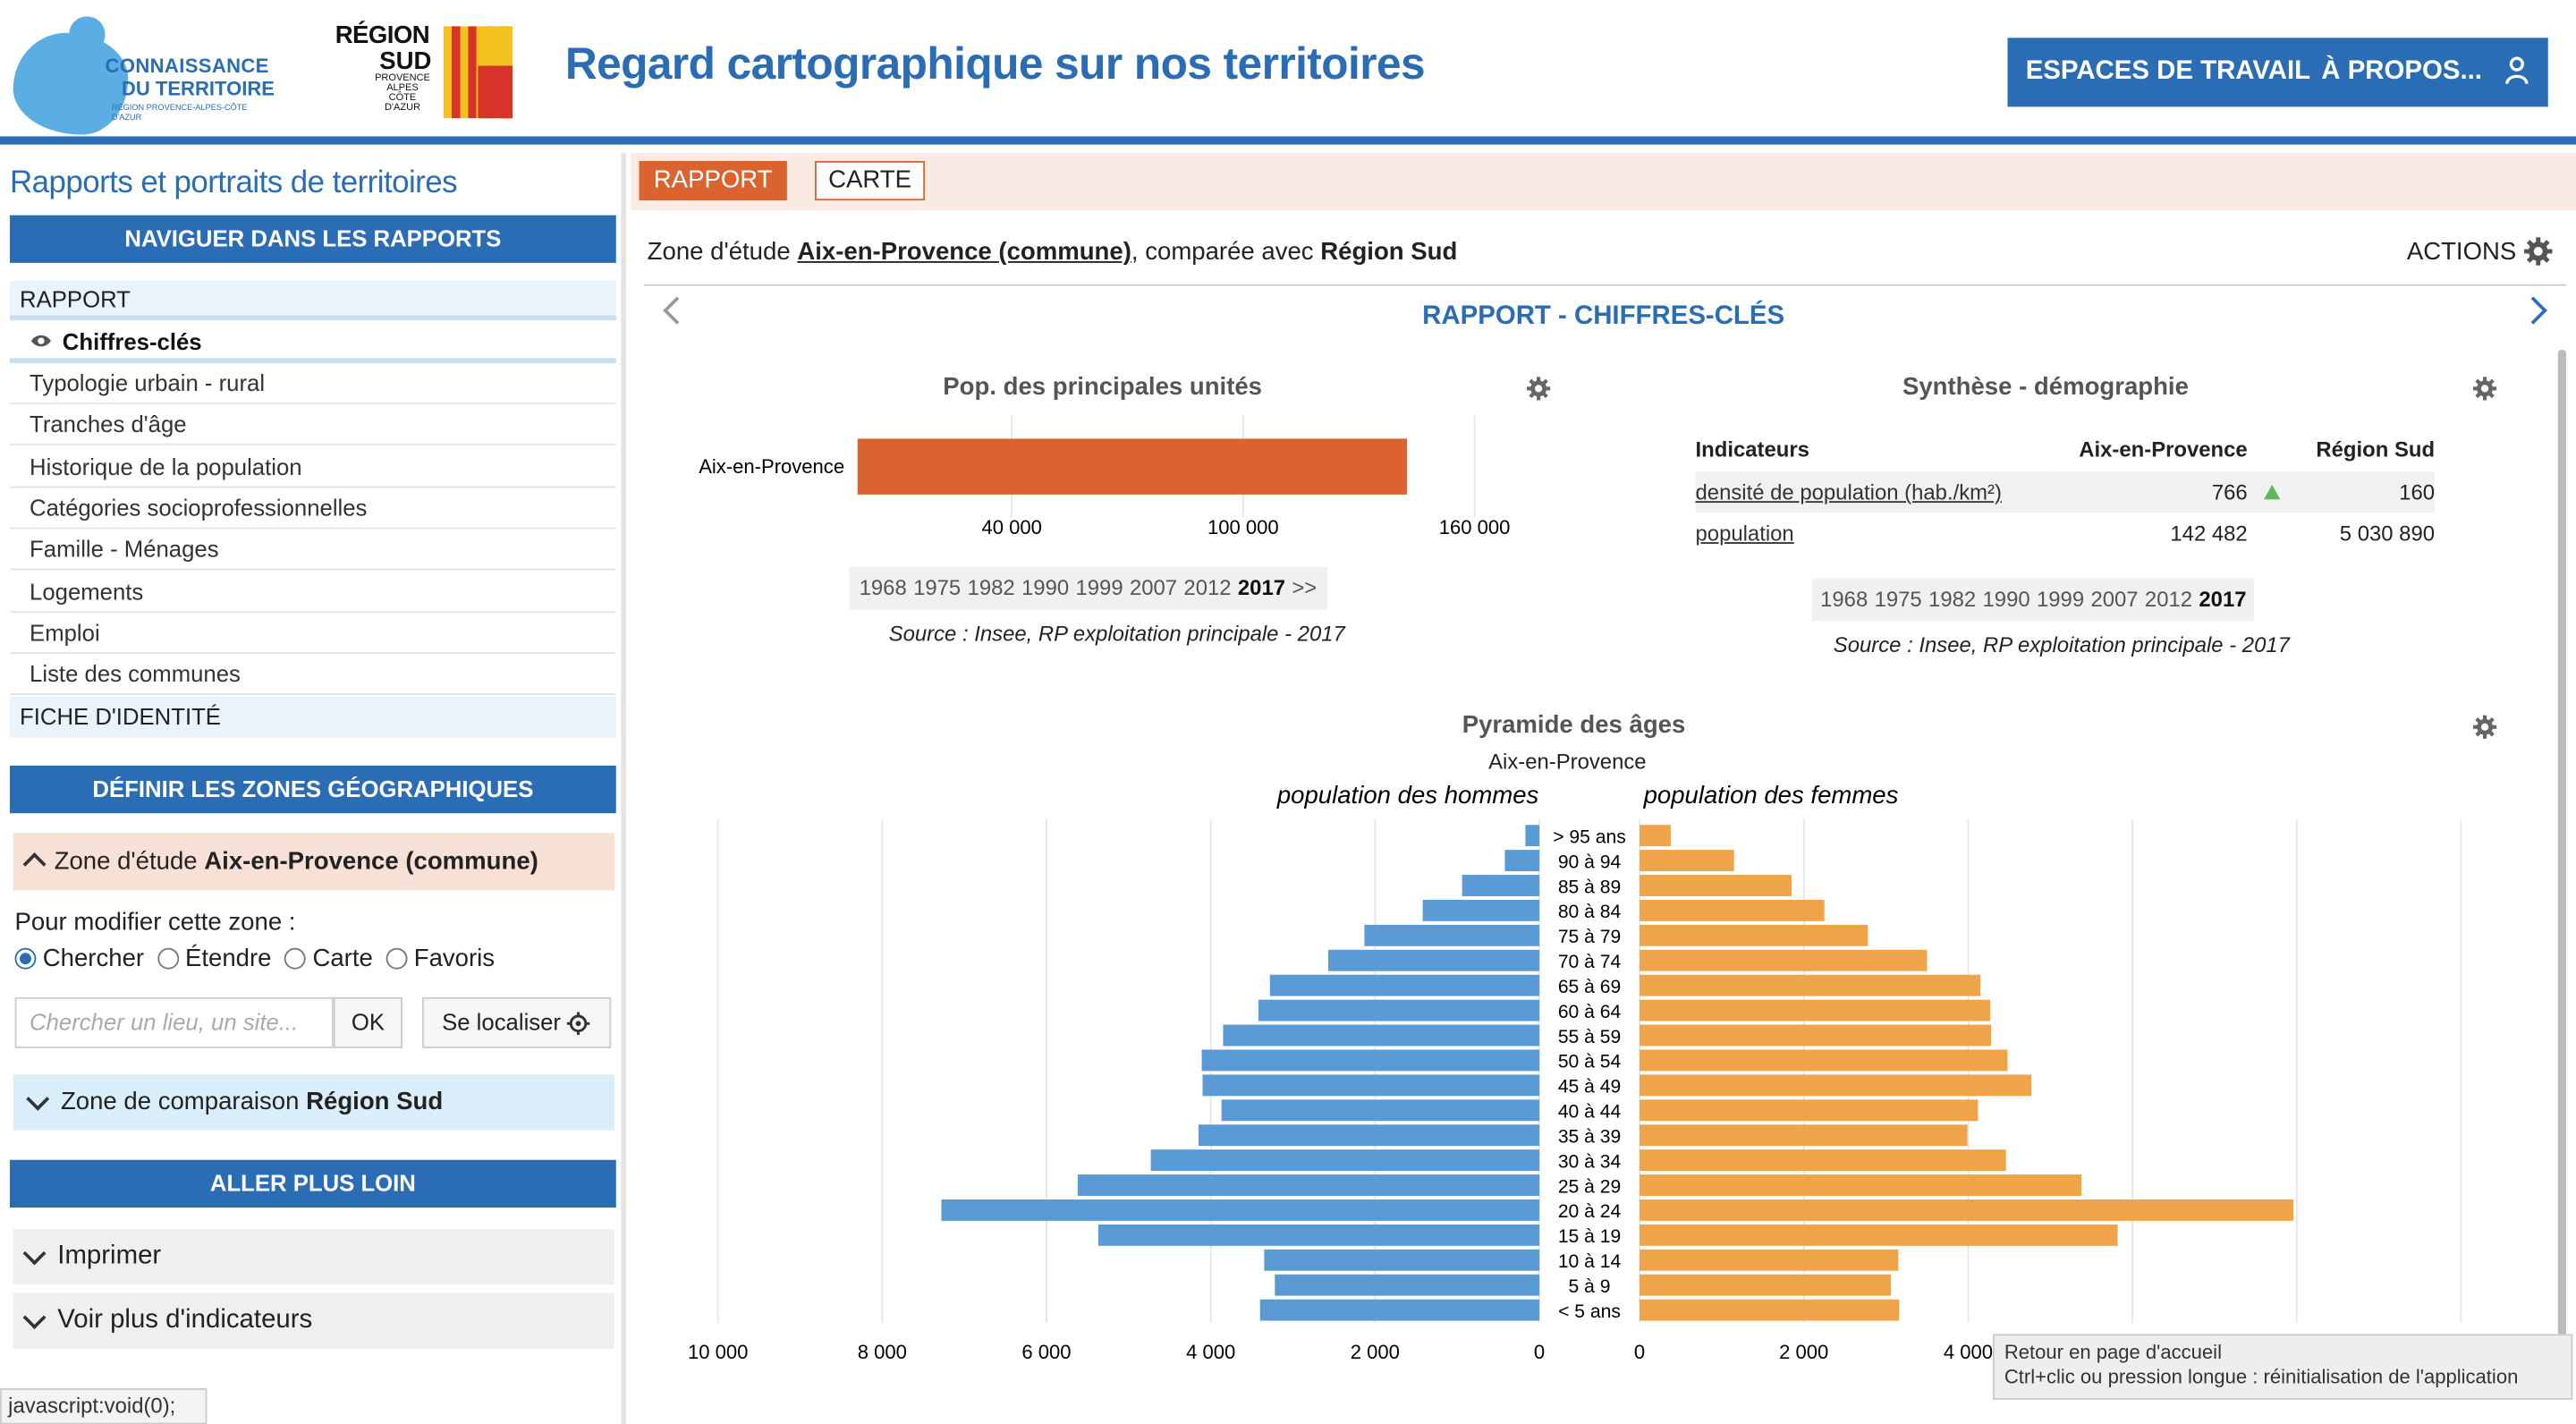  I want to click on value-aix: 766, so click(2149, 492).